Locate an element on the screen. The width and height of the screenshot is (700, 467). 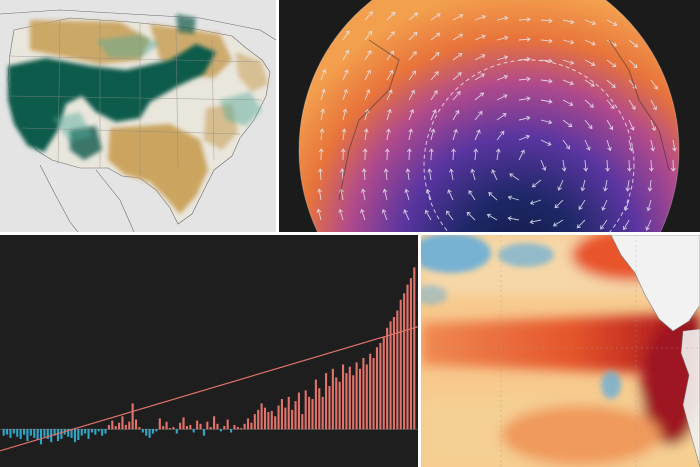
moist-regions is located at coordinates (157, 88).